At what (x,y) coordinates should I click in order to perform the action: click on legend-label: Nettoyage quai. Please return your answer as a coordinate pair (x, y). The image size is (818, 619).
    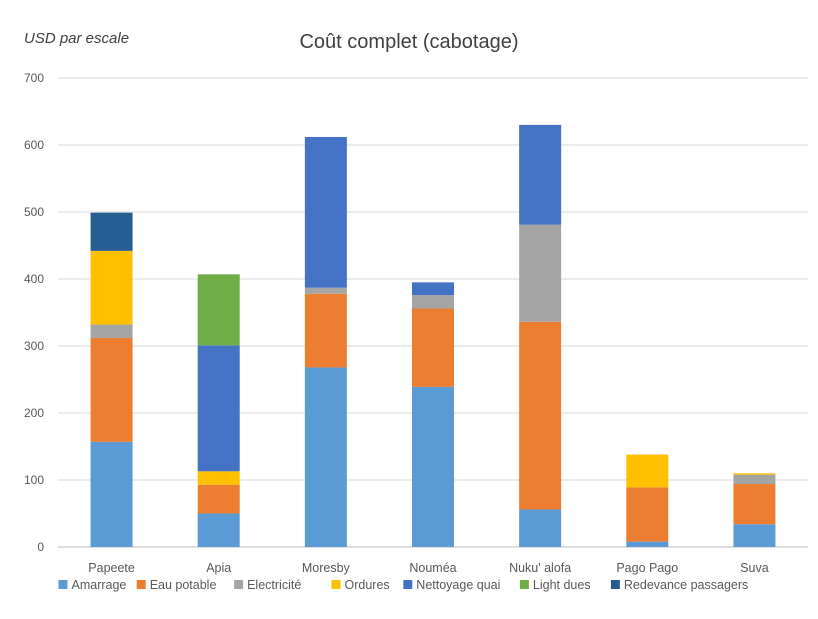
    Looking at the image, I should click on (458, 585).